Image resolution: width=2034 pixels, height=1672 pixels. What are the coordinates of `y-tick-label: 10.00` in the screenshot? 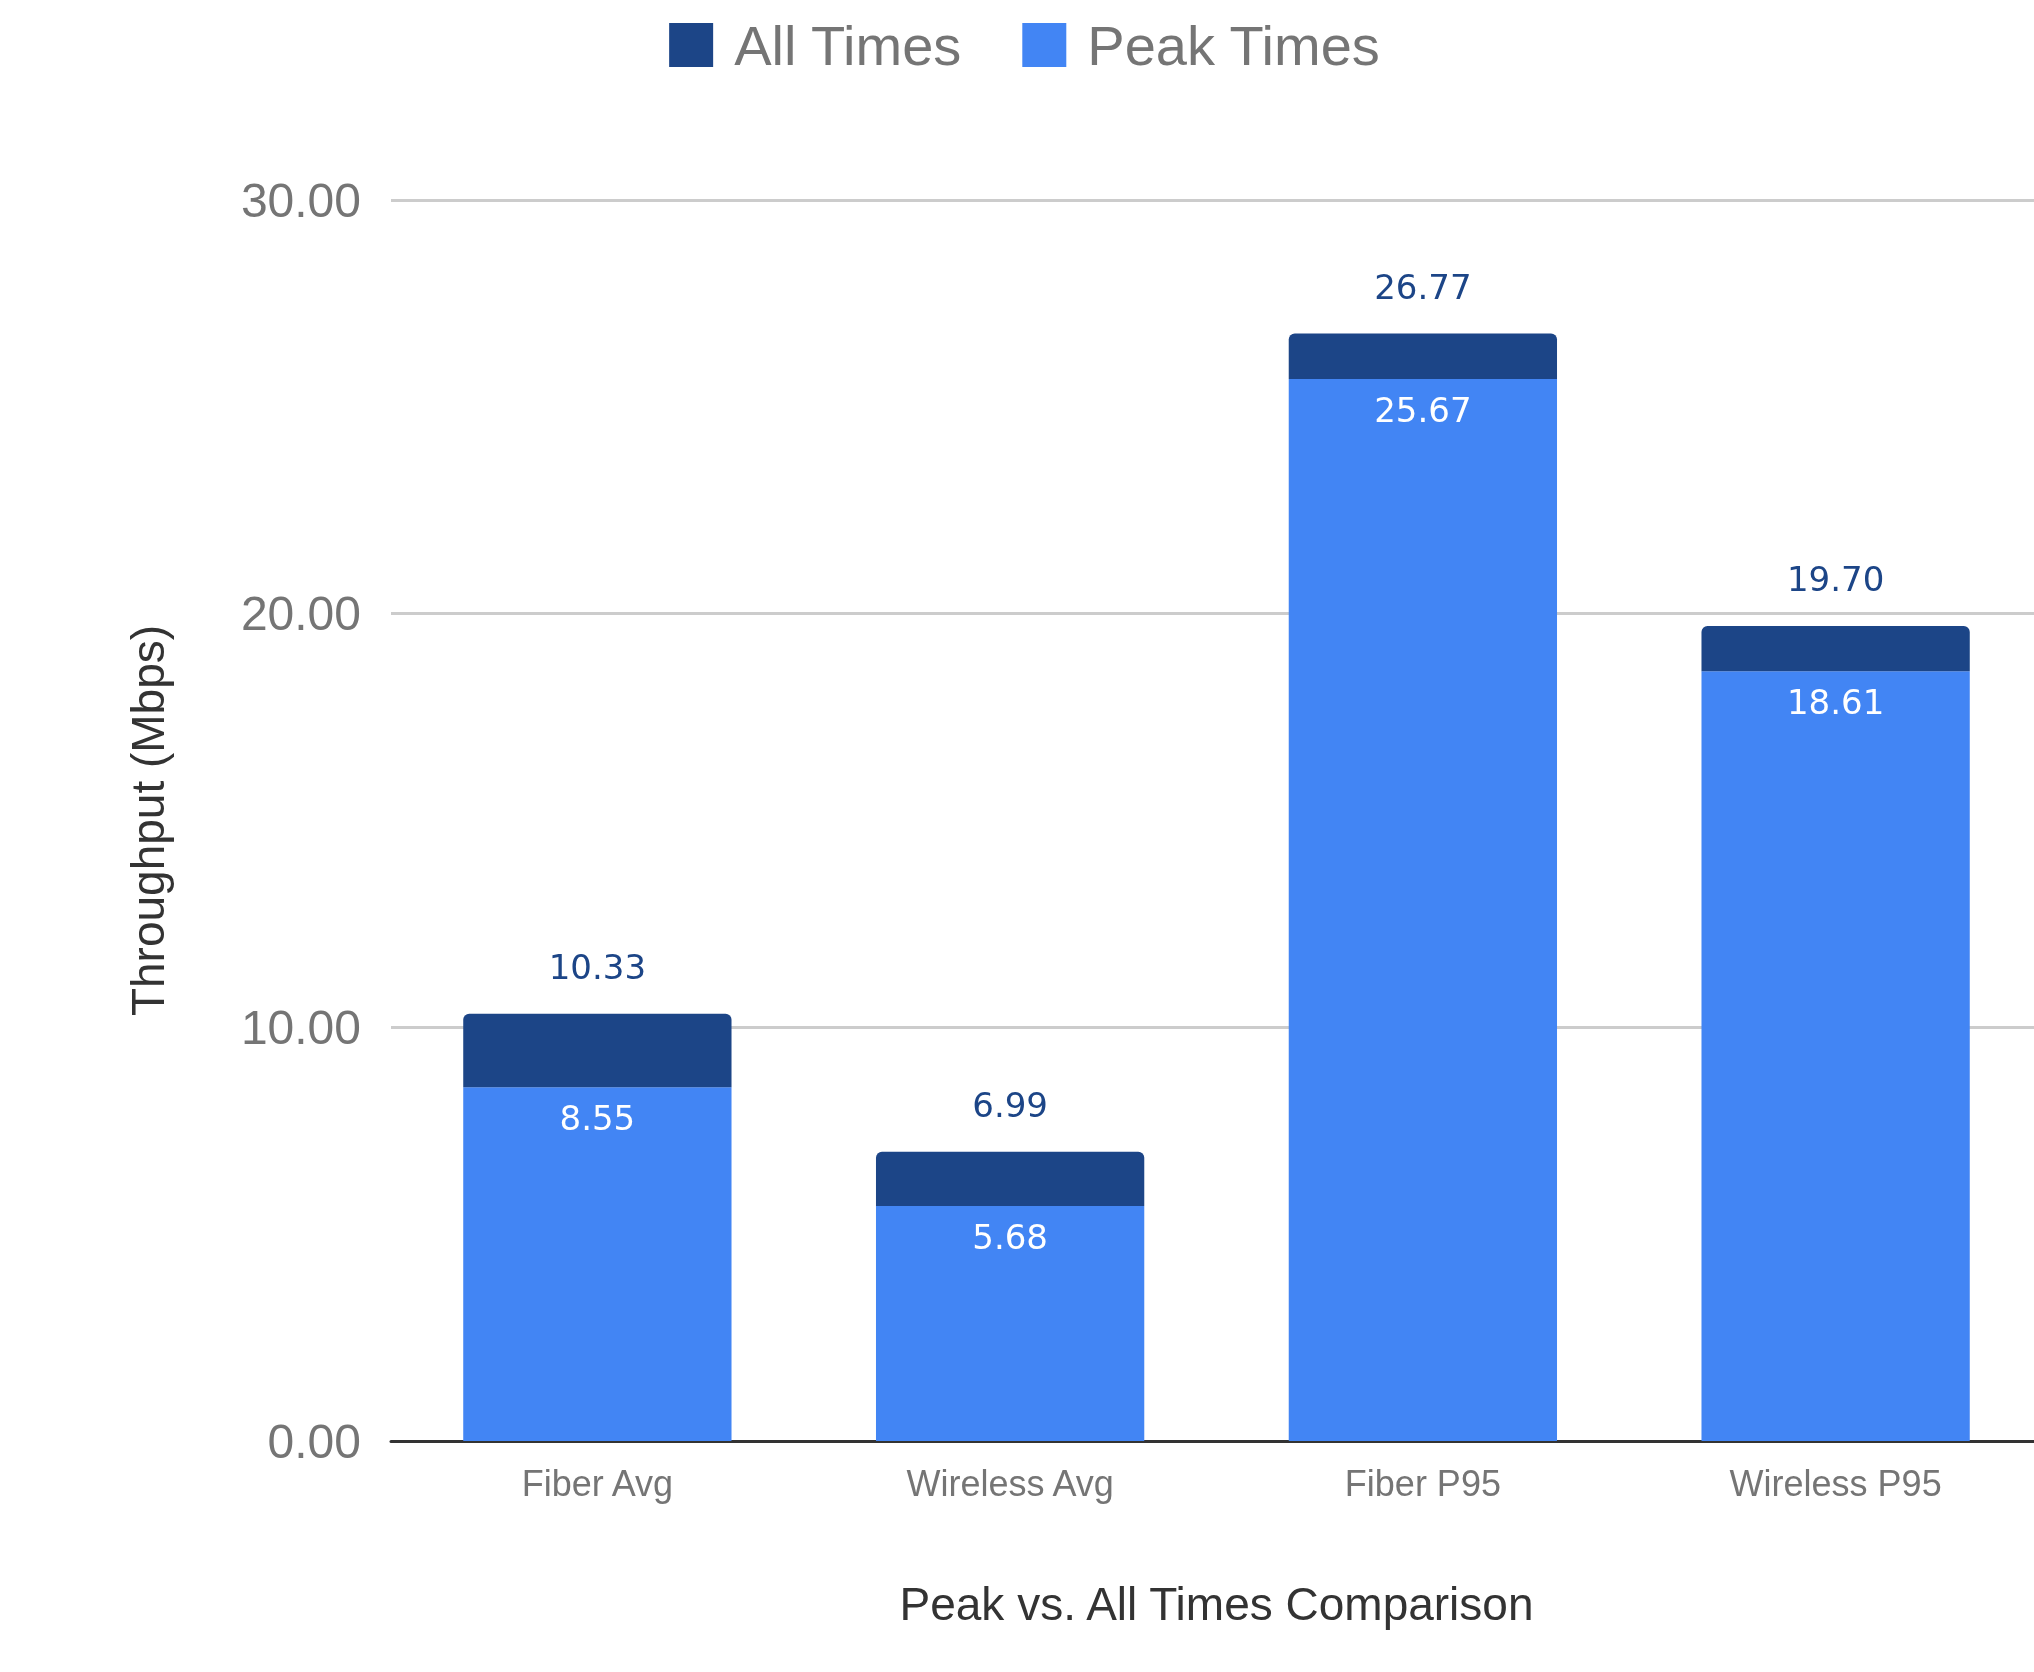 It's located at (300, 1027).